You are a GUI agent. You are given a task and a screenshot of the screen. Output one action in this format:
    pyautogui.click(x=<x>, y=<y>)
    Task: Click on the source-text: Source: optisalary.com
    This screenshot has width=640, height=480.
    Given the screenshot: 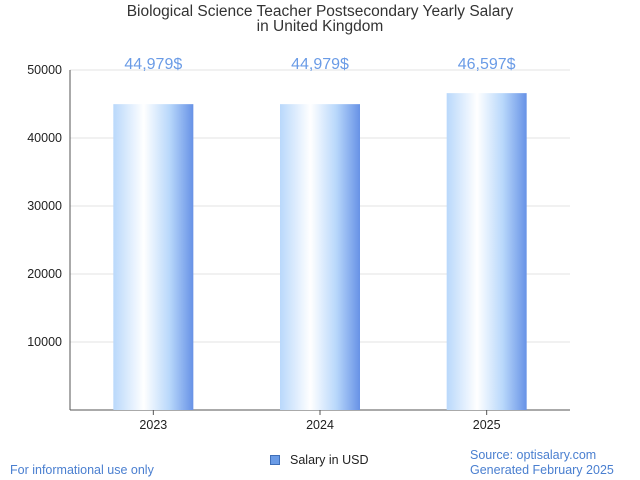 What is the action you would take?
    pyautogui.click(x=533, y=455)
    